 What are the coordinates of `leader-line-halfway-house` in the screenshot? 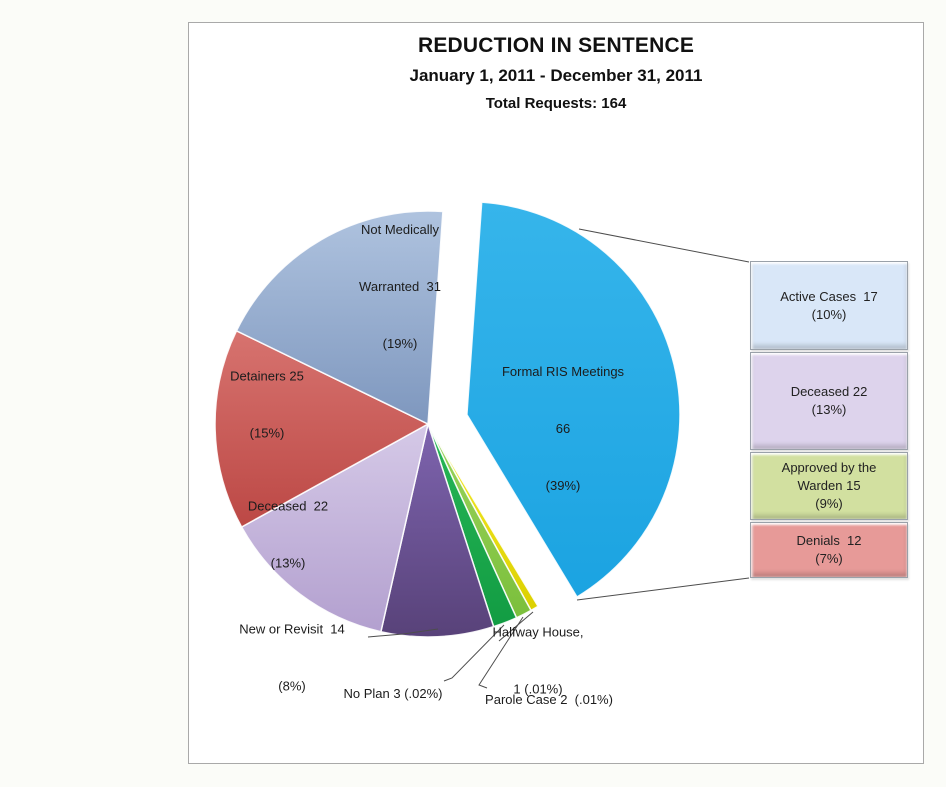 It's located at (516, 626).